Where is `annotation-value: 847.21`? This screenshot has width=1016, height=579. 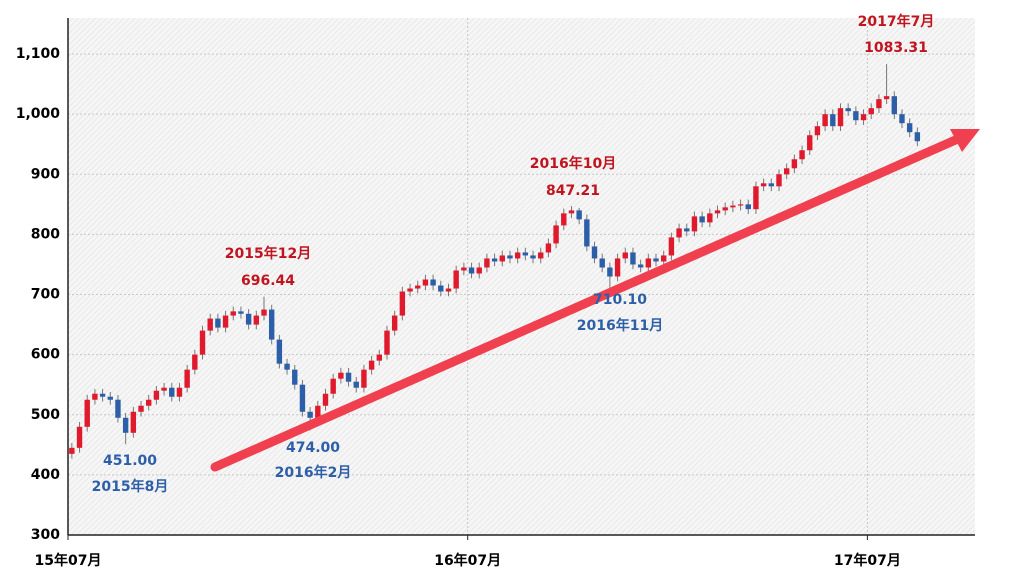 annotation-value: 847.21 is located at coordinates (573, 191).